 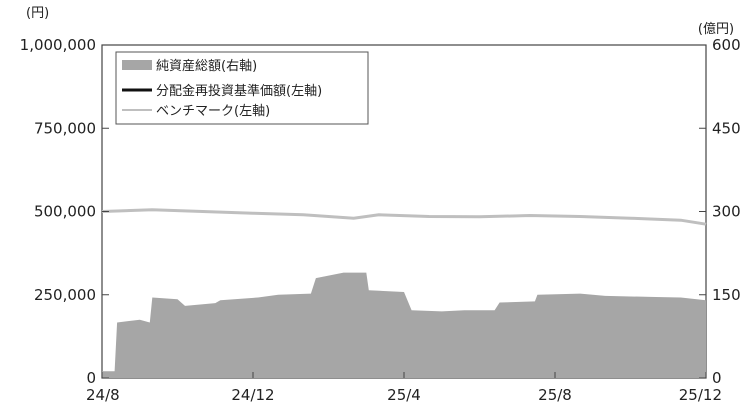 What do you see at coordinates (37, 13) in the screenshot?
I see `left-axis-unit: (円)` at bounding box center [37, 13].